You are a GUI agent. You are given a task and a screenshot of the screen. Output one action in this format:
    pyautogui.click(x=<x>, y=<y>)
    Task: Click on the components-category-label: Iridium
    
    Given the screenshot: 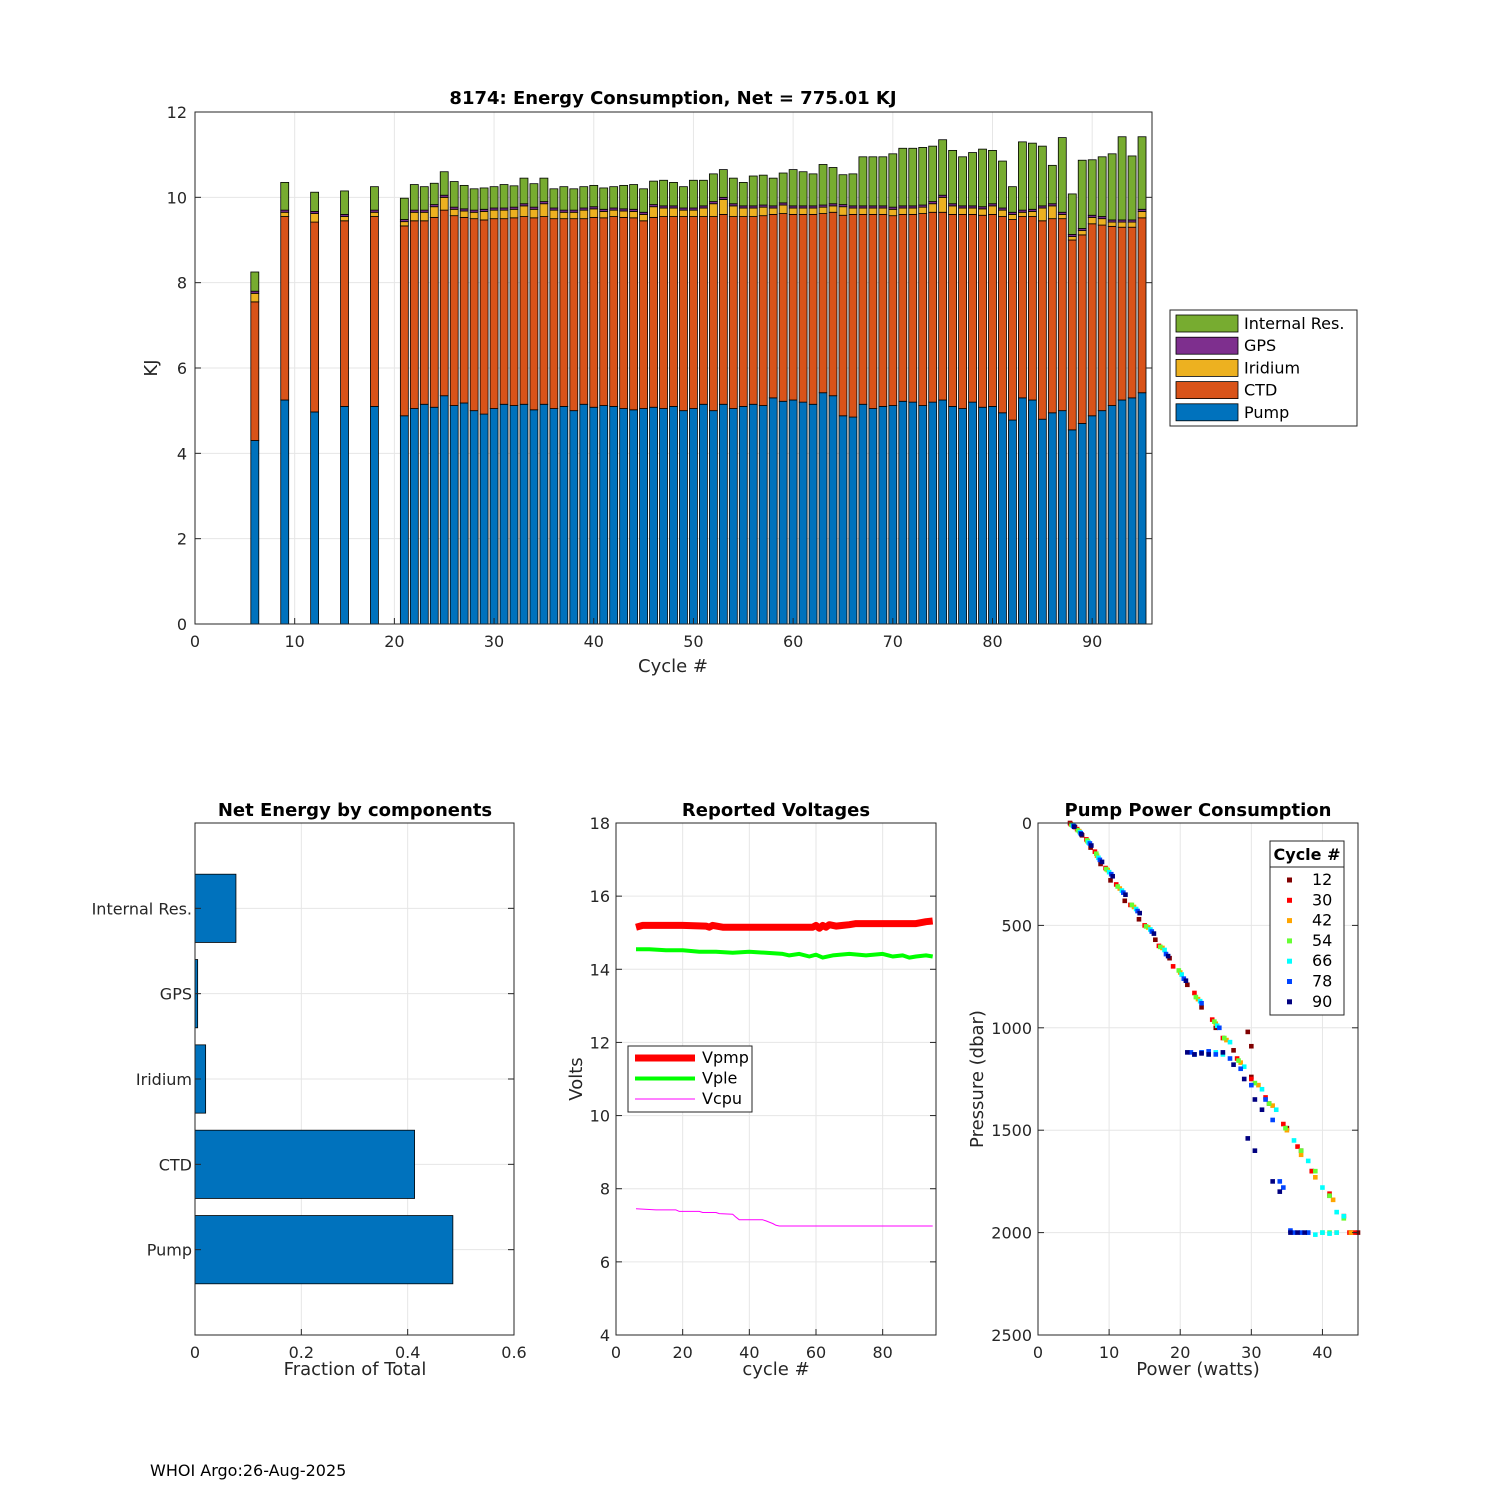 What is the action you would take?
    pyautogui.click(x=164, y=1079)
    